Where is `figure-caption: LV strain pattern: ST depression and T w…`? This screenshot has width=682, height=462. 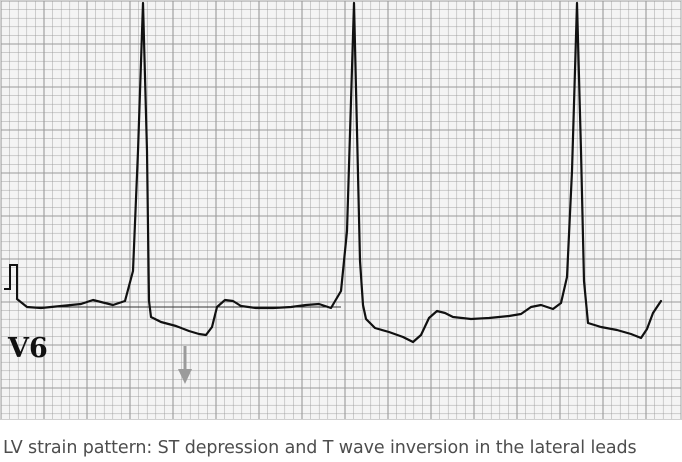
figure-caption: LV strain pattern: ST depression and T w… is located at coordinates (320, 448).